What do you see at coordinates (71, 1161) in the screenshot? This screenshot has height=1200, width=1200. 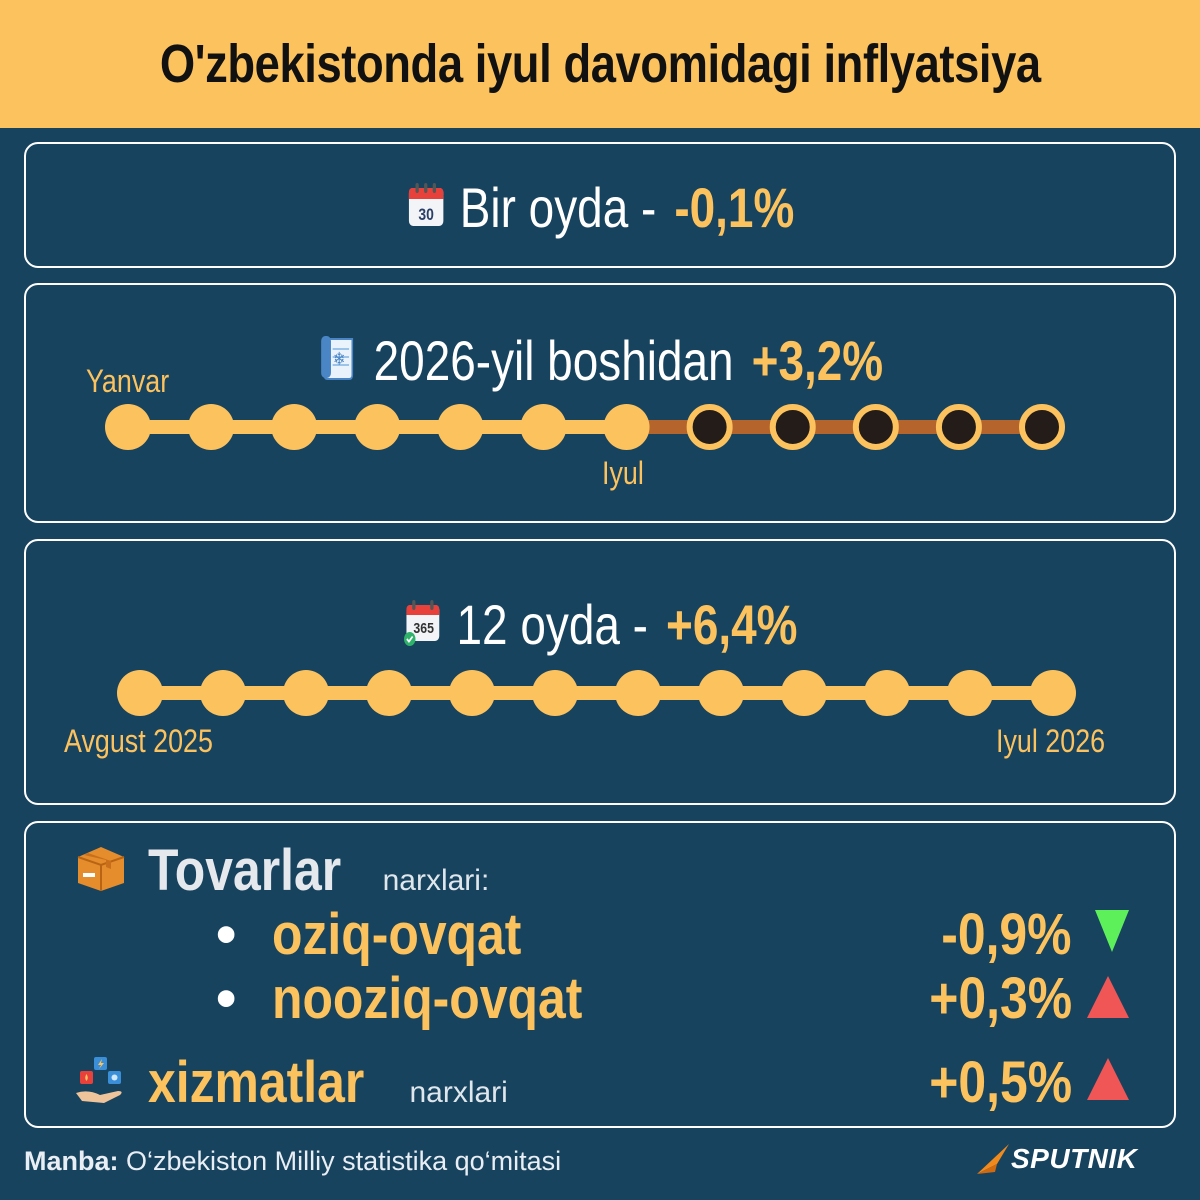 I see `source-label: Manba:` at bounding box center [71, 1161].